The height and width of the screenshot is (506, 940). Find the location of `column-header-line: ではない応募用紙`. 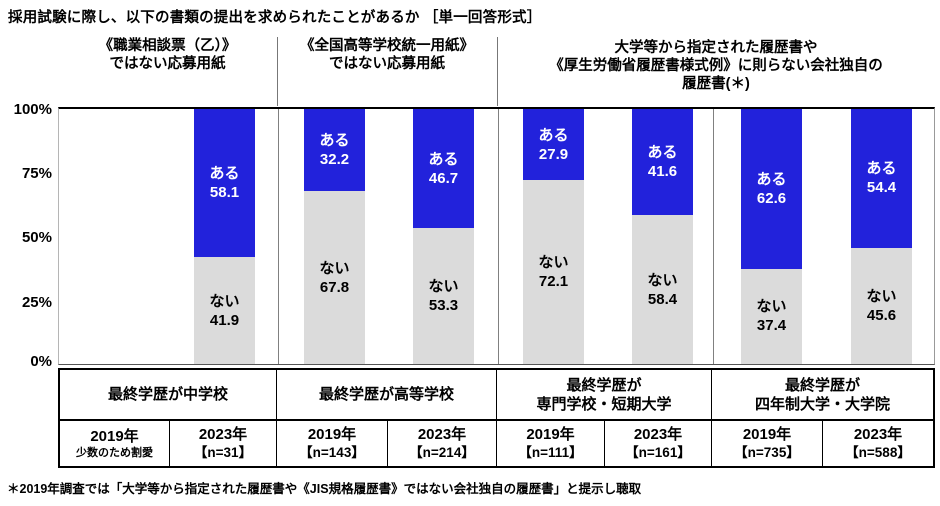

column-header-line: ではない応募用紙 is located at coordinates (387, 64).